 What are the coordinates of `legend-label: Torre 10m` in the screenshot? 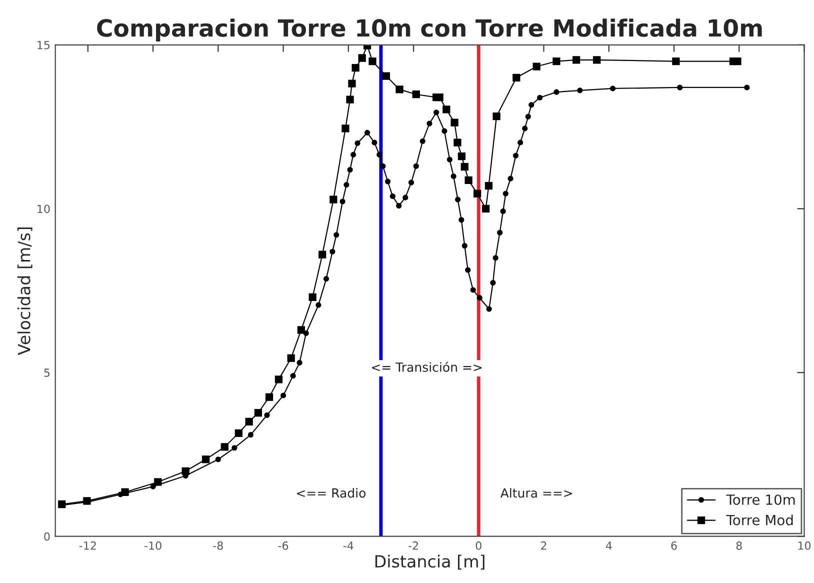 It's located at (760, 499).